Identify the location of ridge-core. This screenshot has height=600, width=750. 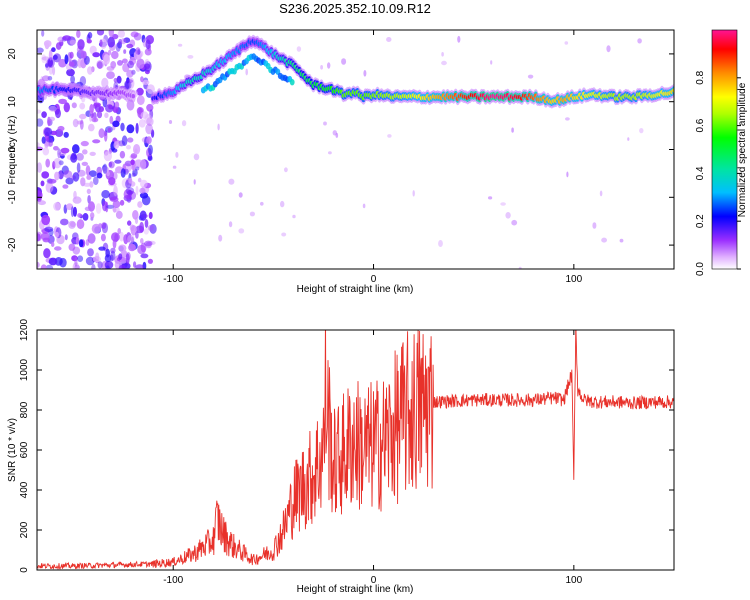
(133, 96).